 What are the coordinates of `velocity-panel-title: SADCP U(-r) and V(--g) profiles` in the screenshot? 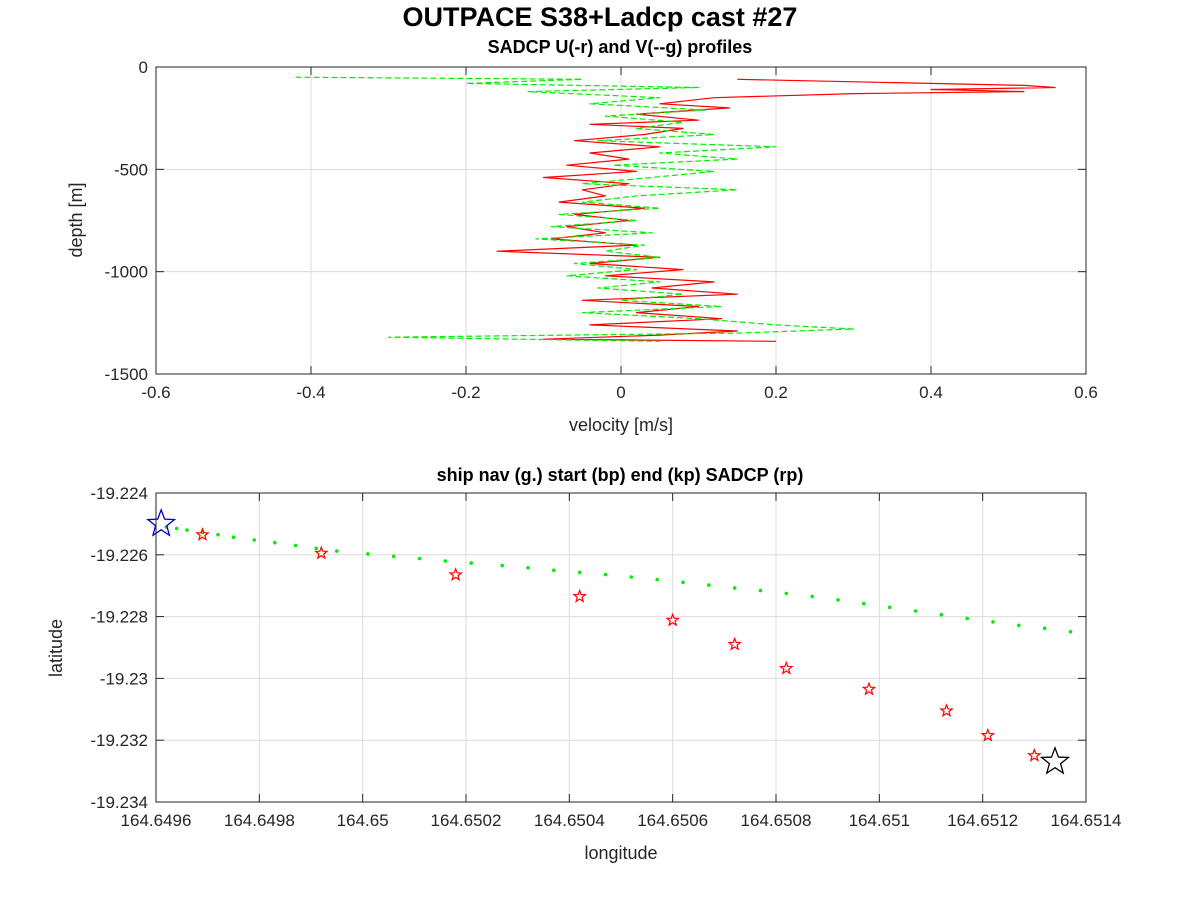 It's located at (620, 47).